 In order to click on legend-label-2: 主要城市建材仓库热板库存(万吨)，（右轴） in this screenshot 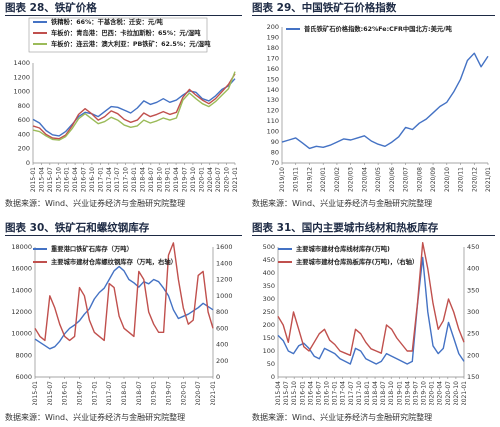, I will do `click(357, 261)`.